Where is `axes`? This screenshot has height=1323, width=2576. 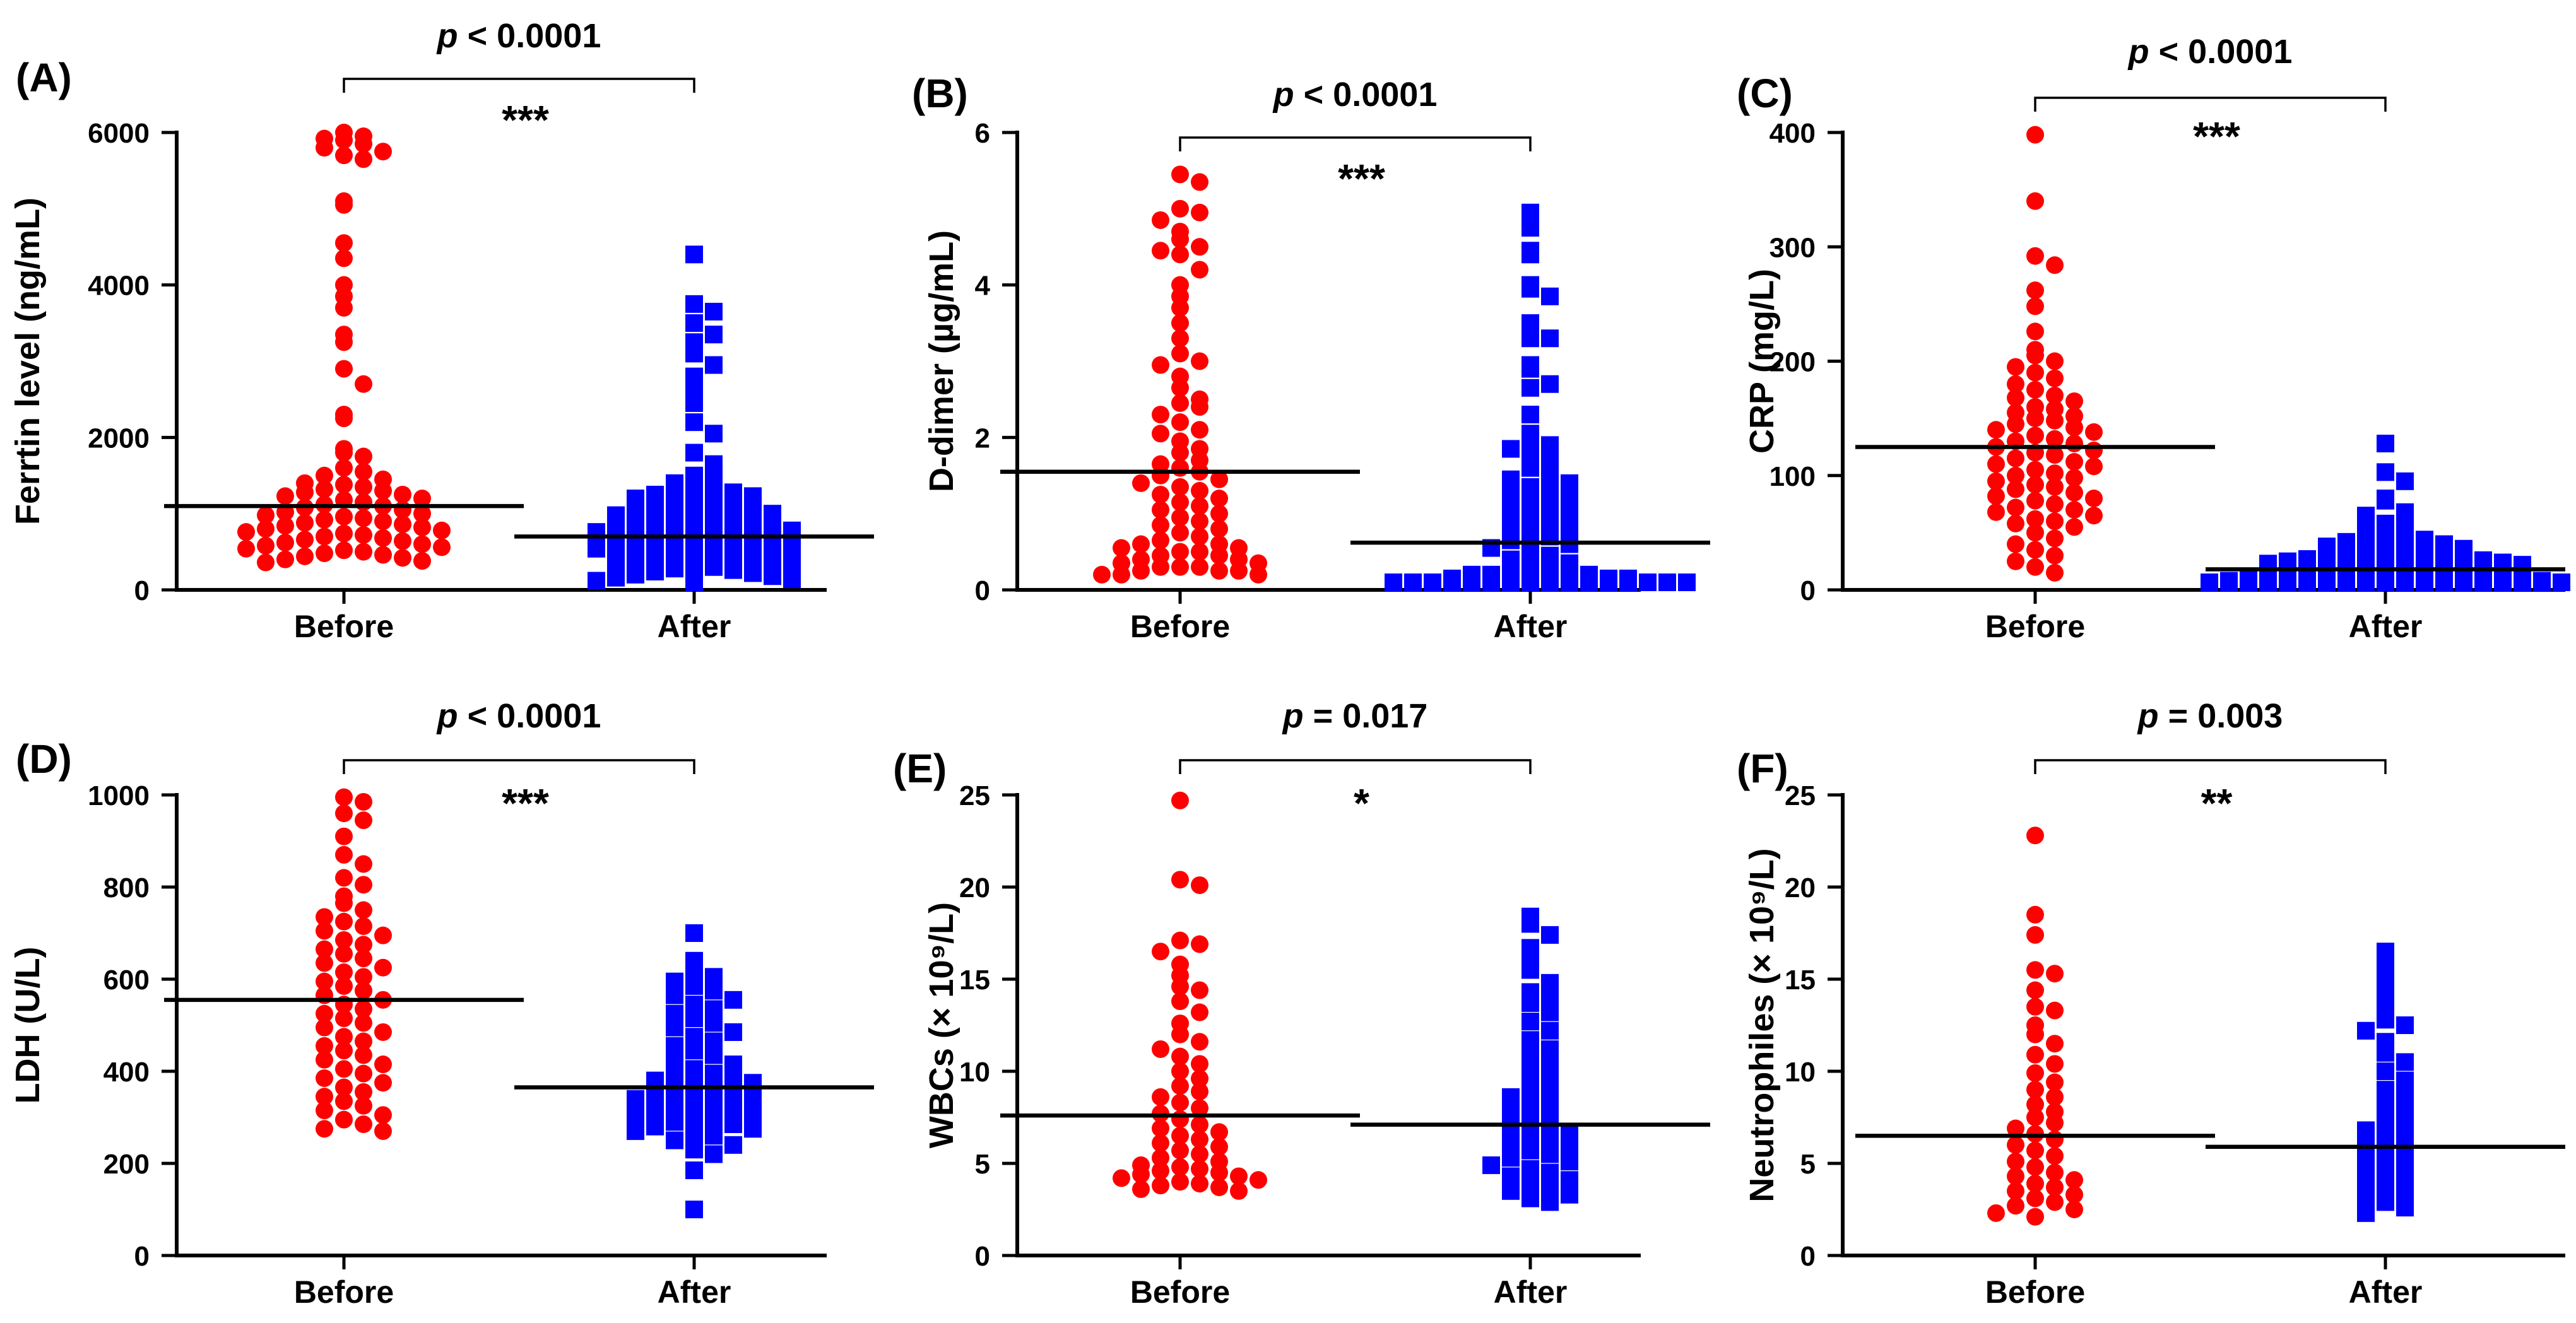 axes is located at coordinates (2196, 1031).